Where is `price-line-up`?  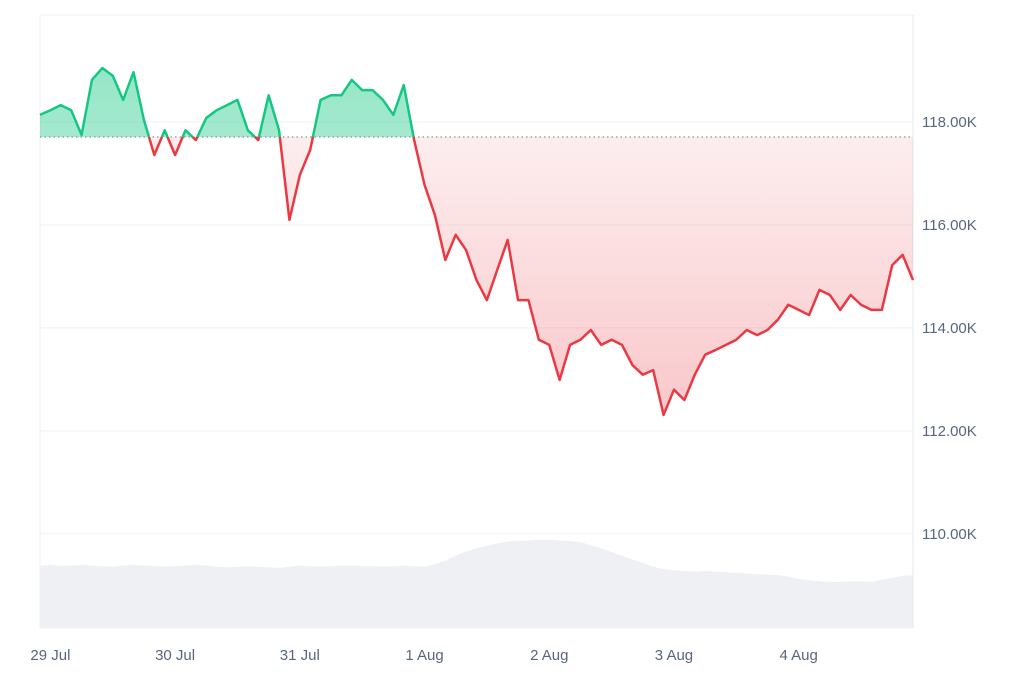 price-line-up is located at coordinates (227, 101).